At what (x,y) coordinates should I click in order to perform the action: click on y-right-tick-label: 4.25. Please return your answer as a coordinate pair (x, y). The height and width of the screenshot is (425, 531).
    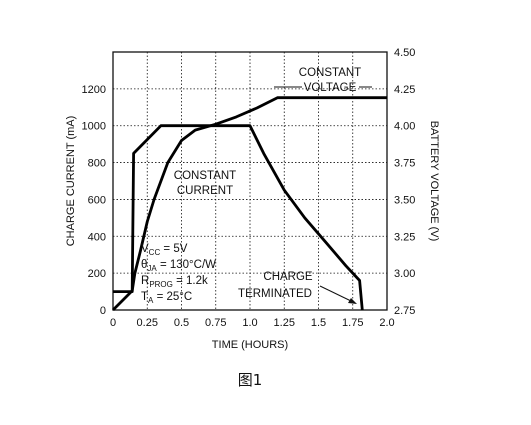
    Looking at the image, I should click on (404, 90).